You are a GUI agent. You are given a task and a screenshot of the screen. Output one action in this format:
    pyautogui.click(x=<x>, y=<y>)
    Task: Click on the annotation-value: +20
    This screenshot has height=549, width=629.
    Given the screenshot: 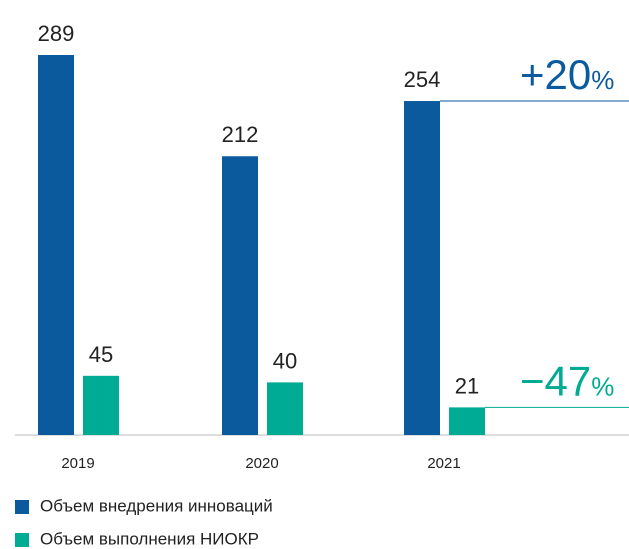 What is the action you would take?
    pyautogui.click(x=555, y=74)
    